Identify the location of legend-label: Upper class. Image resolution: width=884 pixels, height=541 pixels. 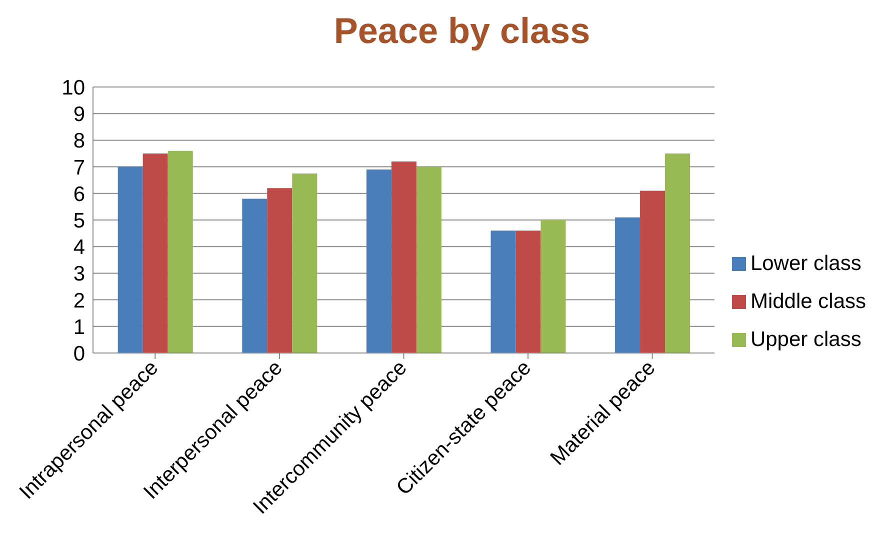
(806, 339).